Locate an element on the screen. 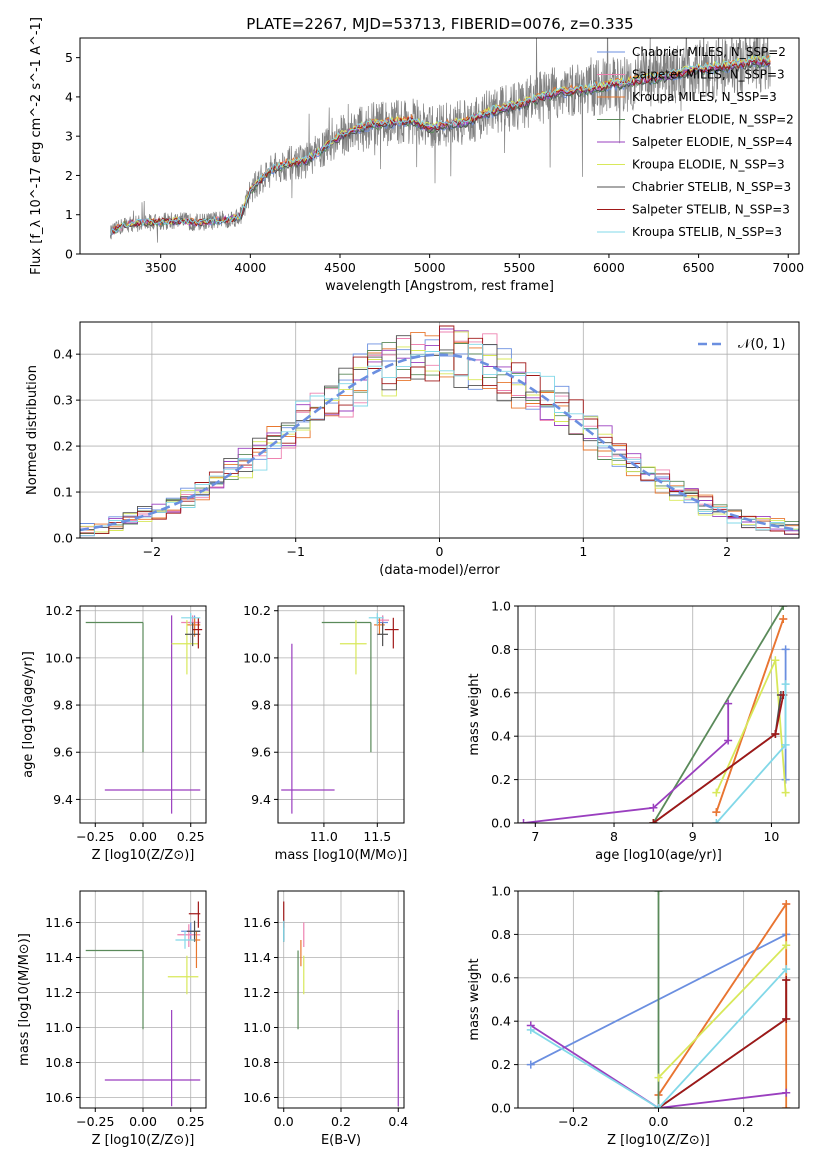 This screenshot has height=1170, width=819. x-tick-label: 5000 is located at coordinates (430, 267).